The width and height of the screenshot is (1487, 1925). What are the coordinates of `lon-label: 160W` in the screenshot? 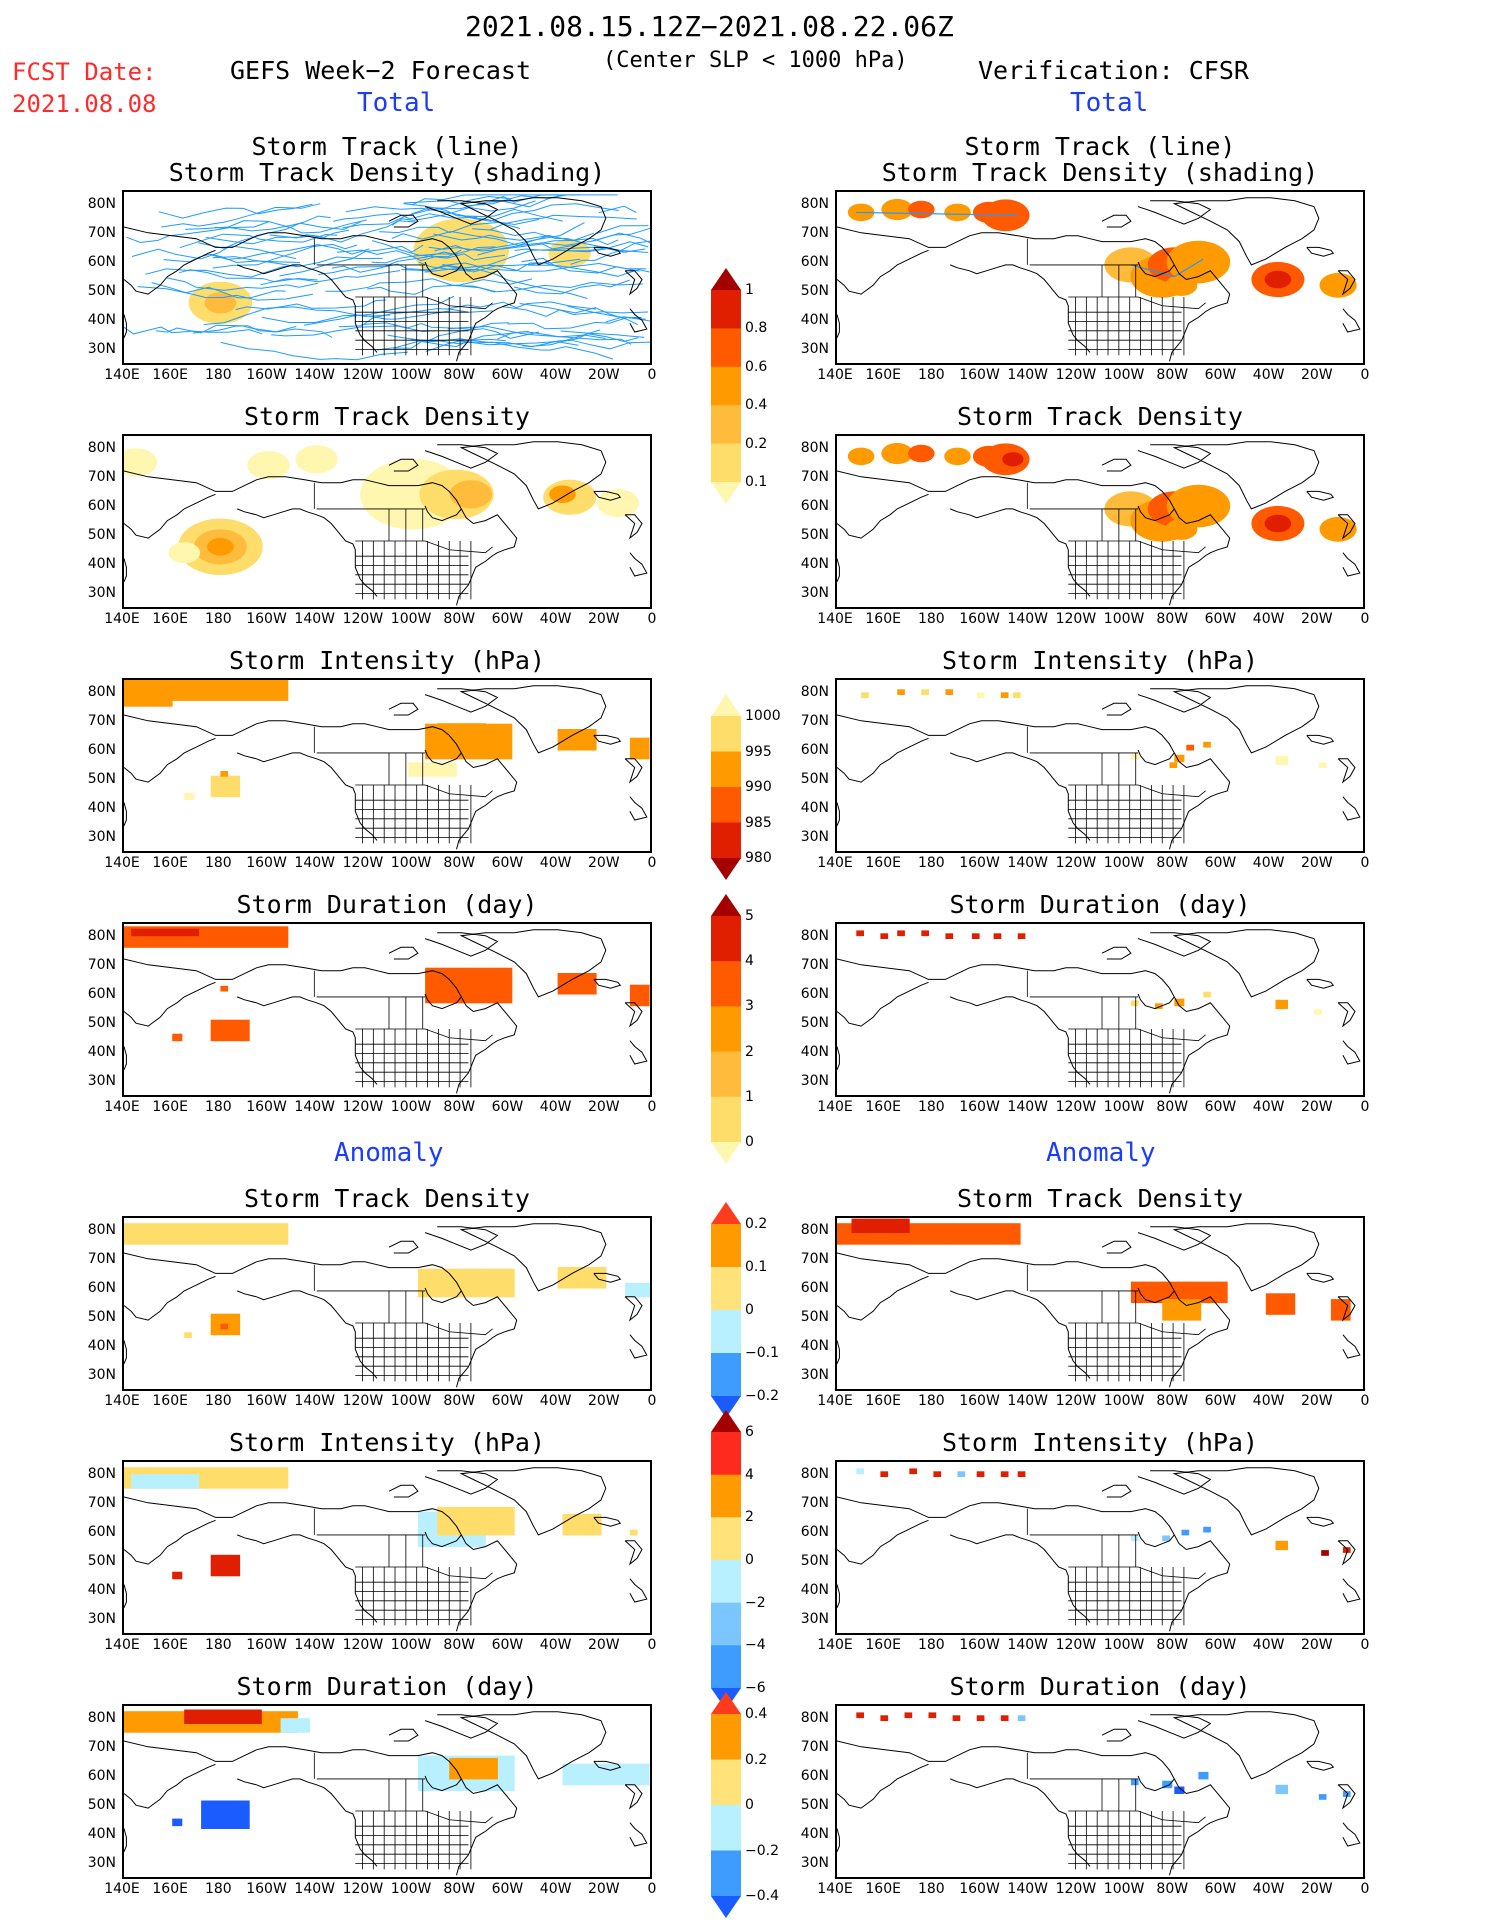 It's located at (979, 1645).